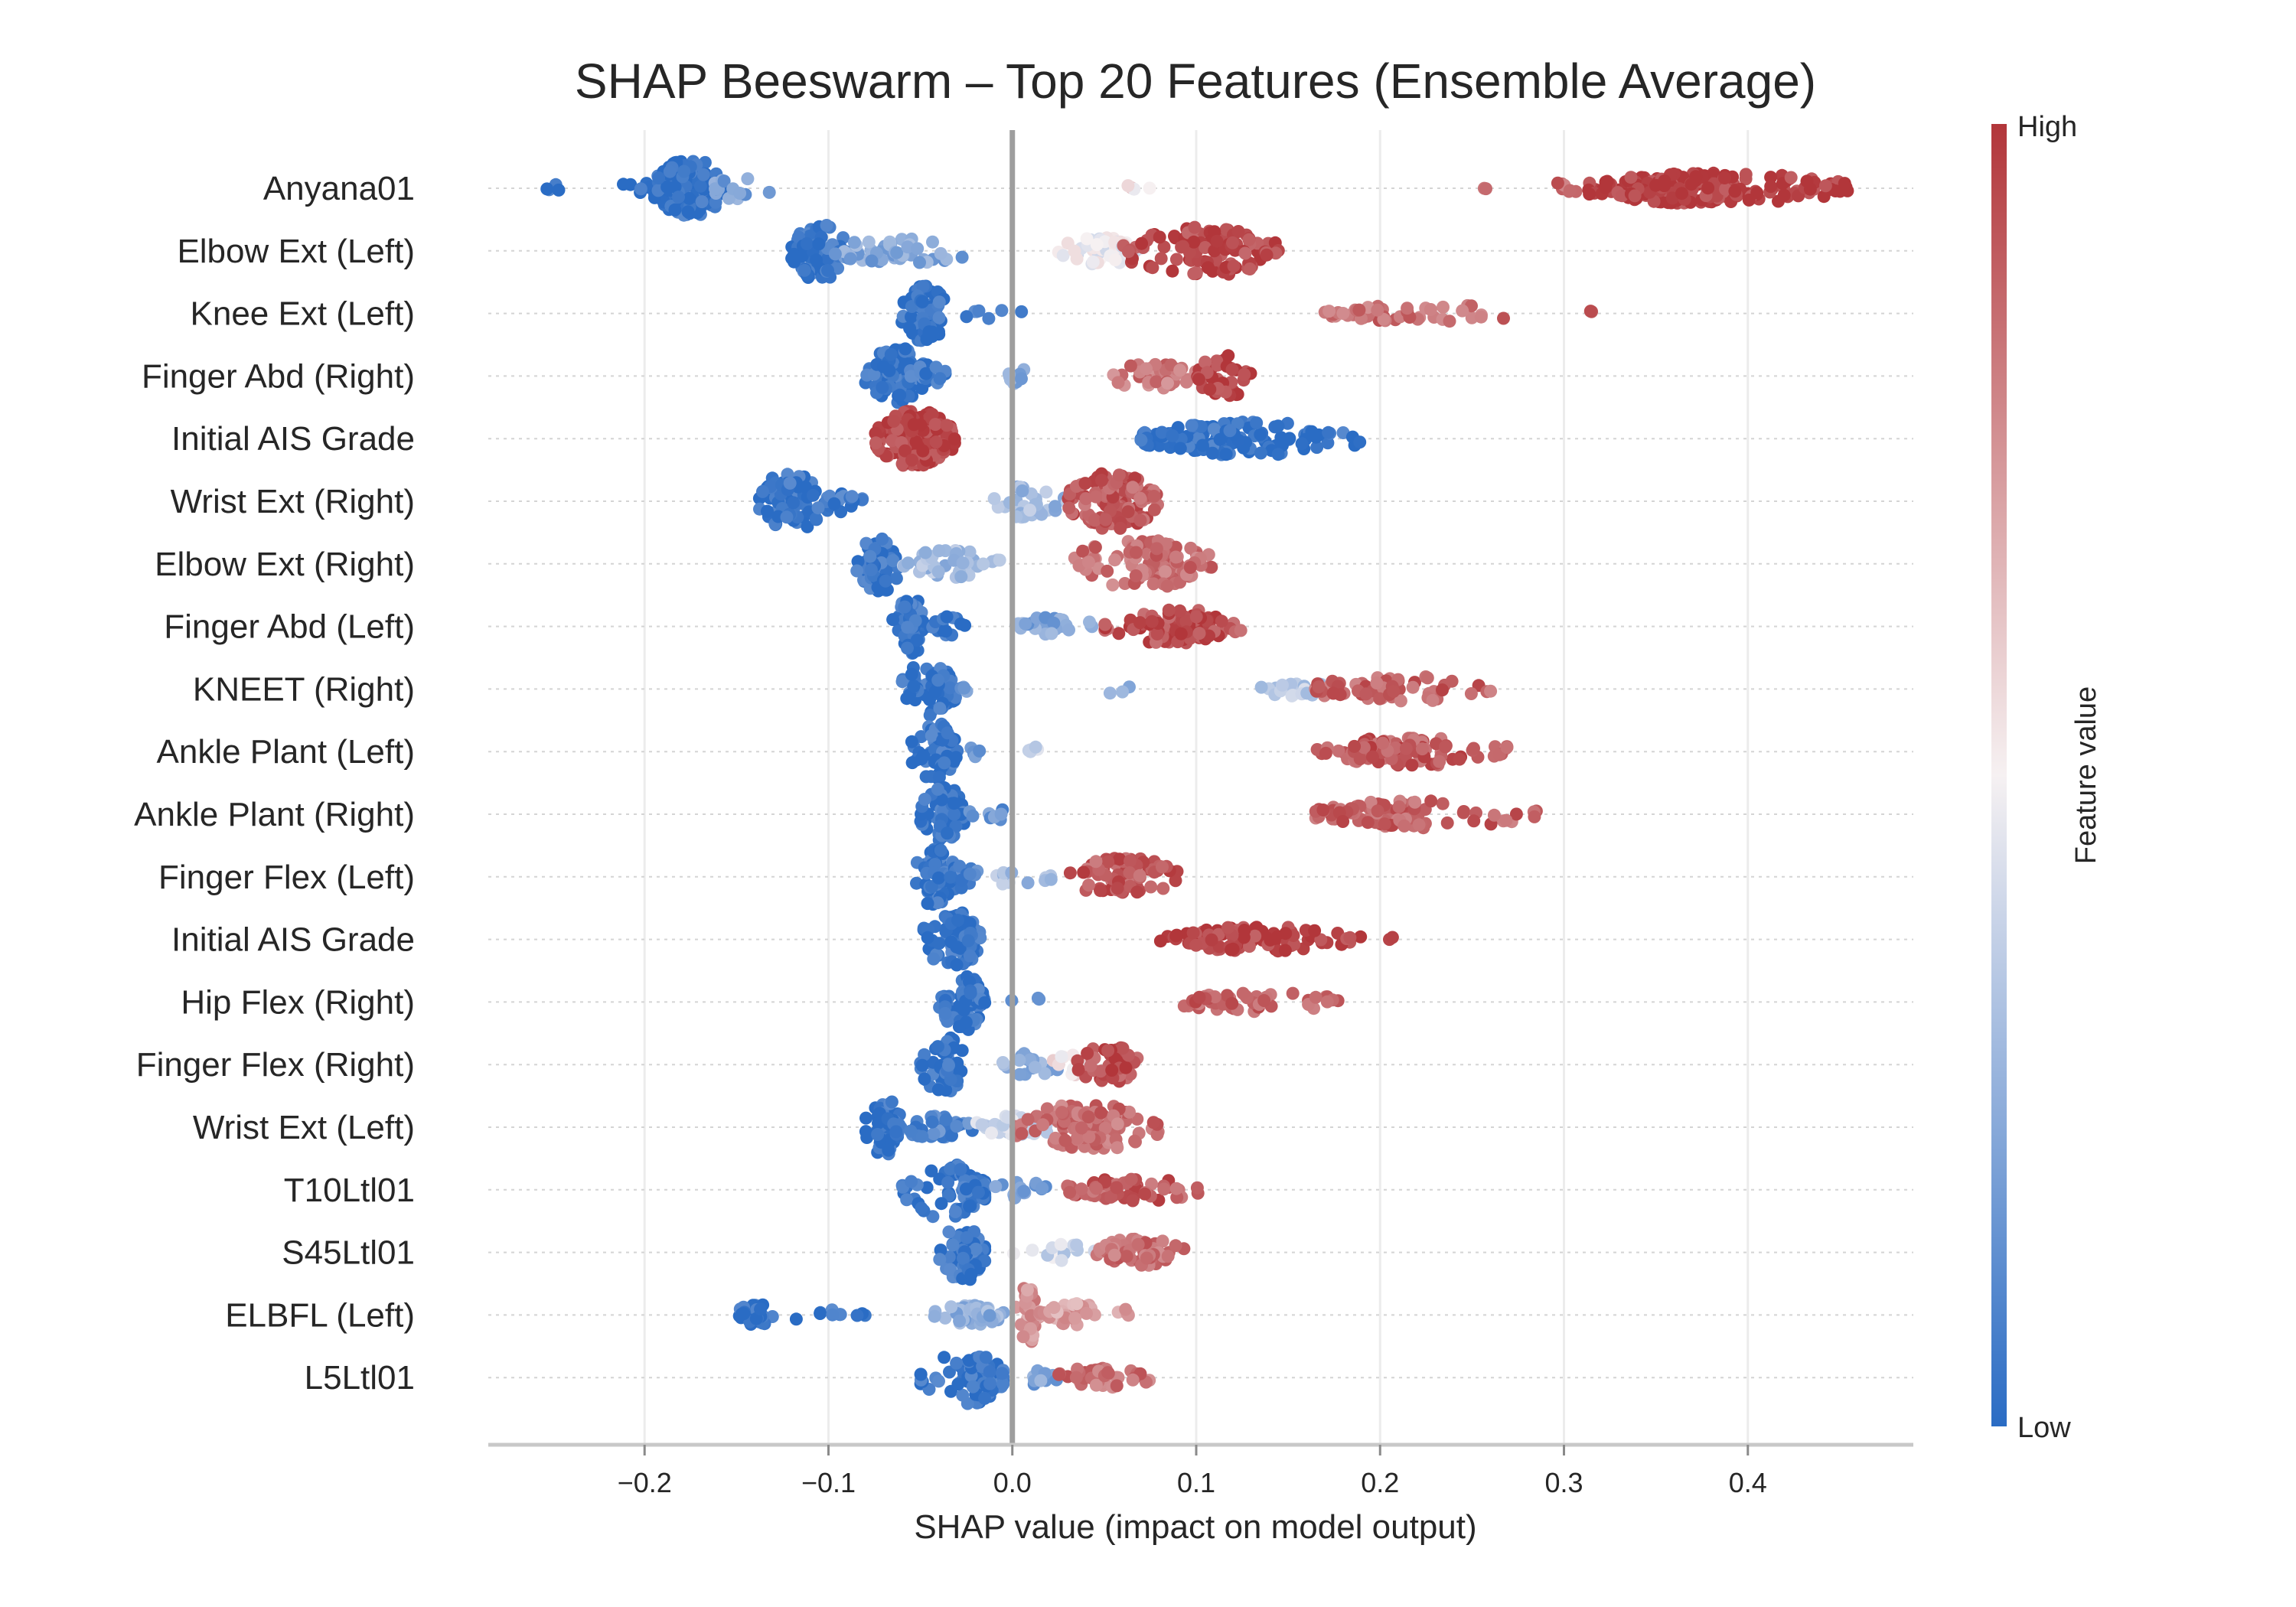  Describe the element at coordinates (1200, 1470) in the screenshot. I see `x-axis: −0.2 −0.1 0.0 0.1 0.2 0.3 0.4` at that location.